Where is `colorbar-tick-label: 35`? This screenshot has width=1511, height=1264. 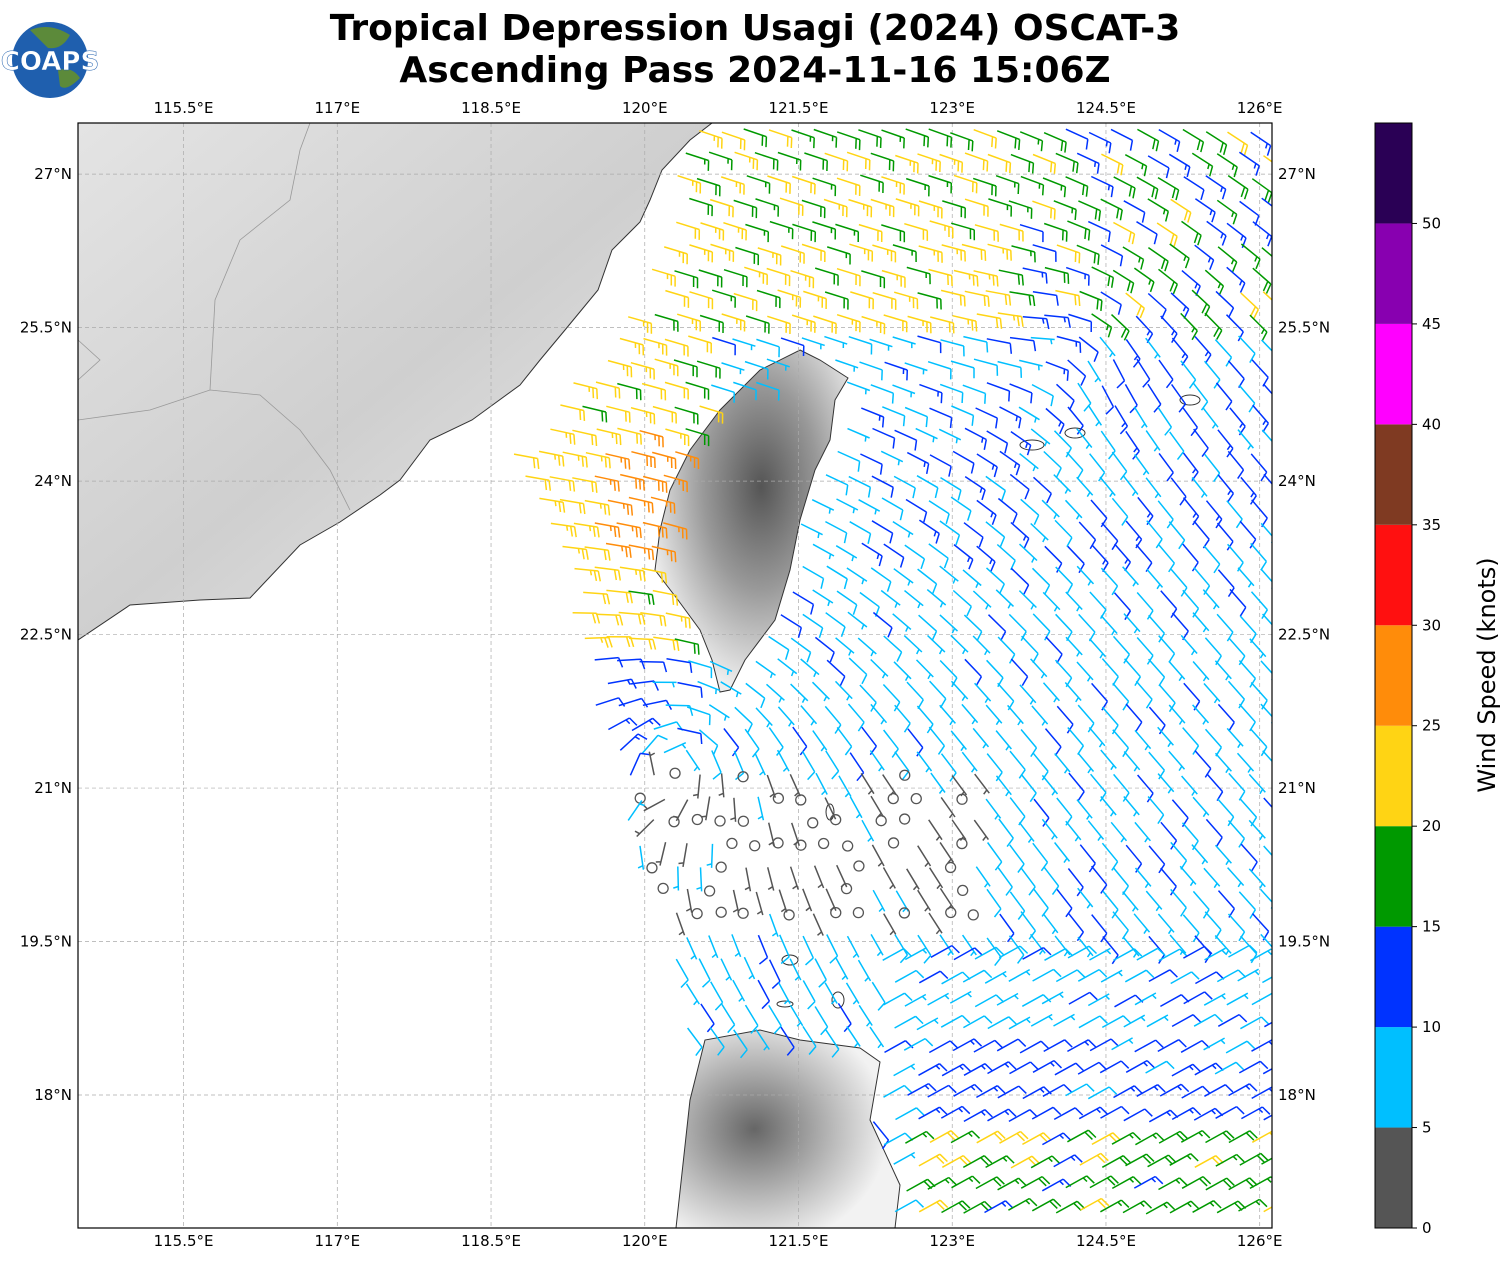 colorbar-tick-label: 35 is located at coordinates (1431, 525).